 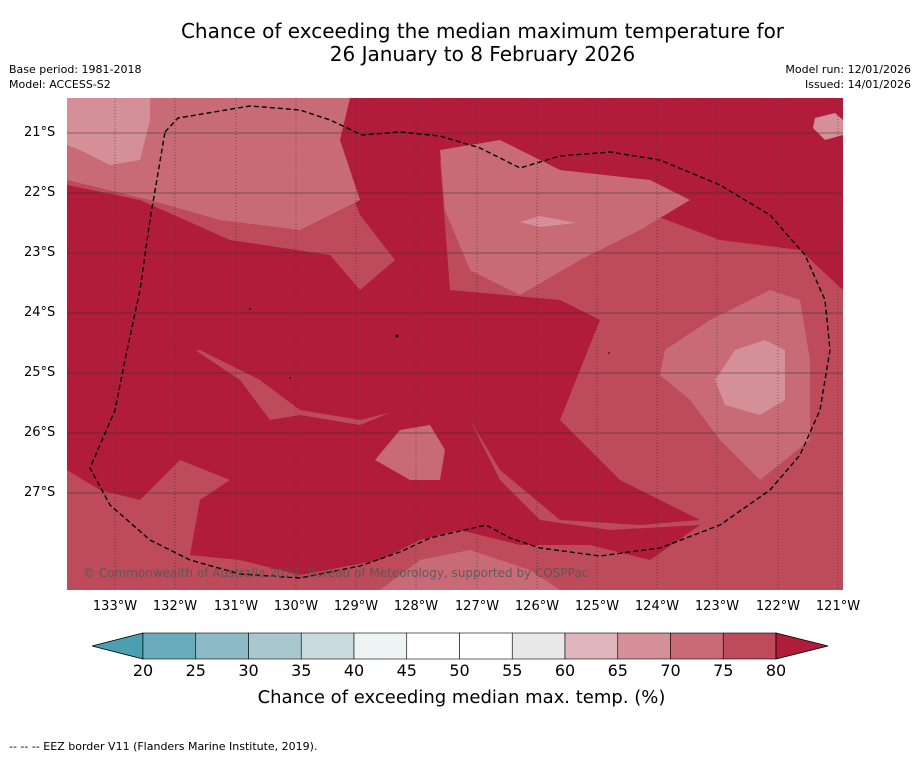 What do you see at coordinates (40, 432) in the screenshot?
I see `lat-label: 26°S` at bounding box center [40, 432].